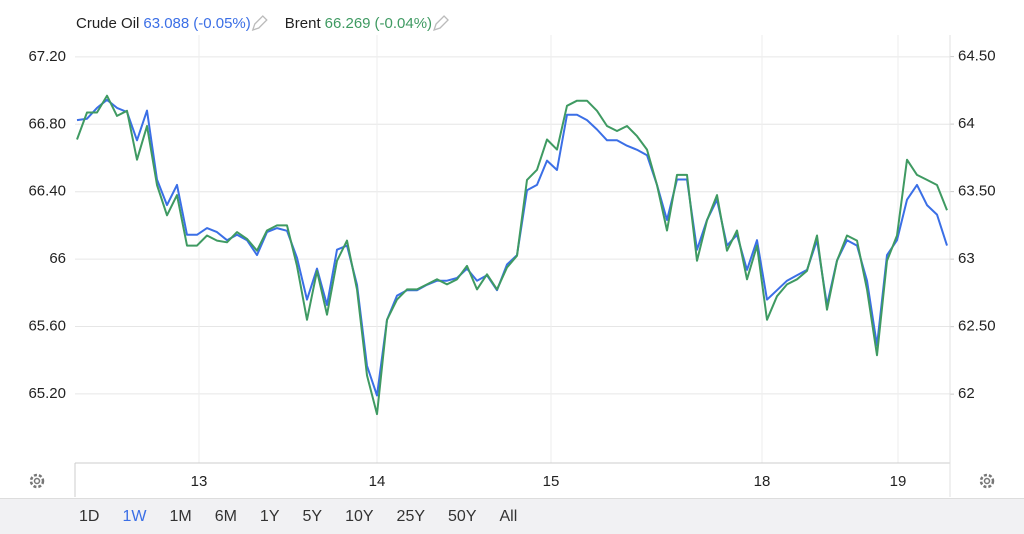 This screenshot has width=1024, height=534. What do you see at coordinates (377, 481) in the screenshot?
I see `x-tick-label: 14` at bounding box center [377, 481].